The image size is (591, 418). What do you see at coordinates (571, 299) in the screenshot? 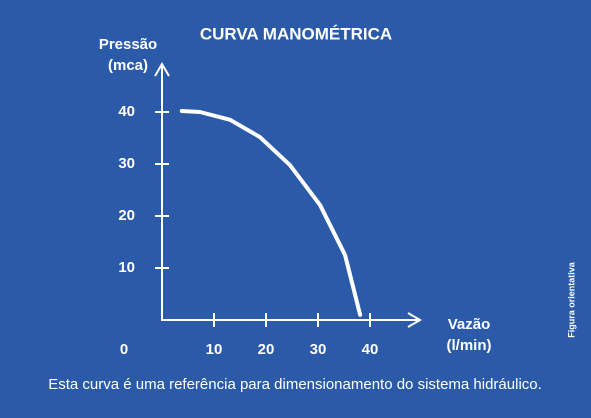
I see `side-note: Figura orientativa` at bounding box center [571, 299].